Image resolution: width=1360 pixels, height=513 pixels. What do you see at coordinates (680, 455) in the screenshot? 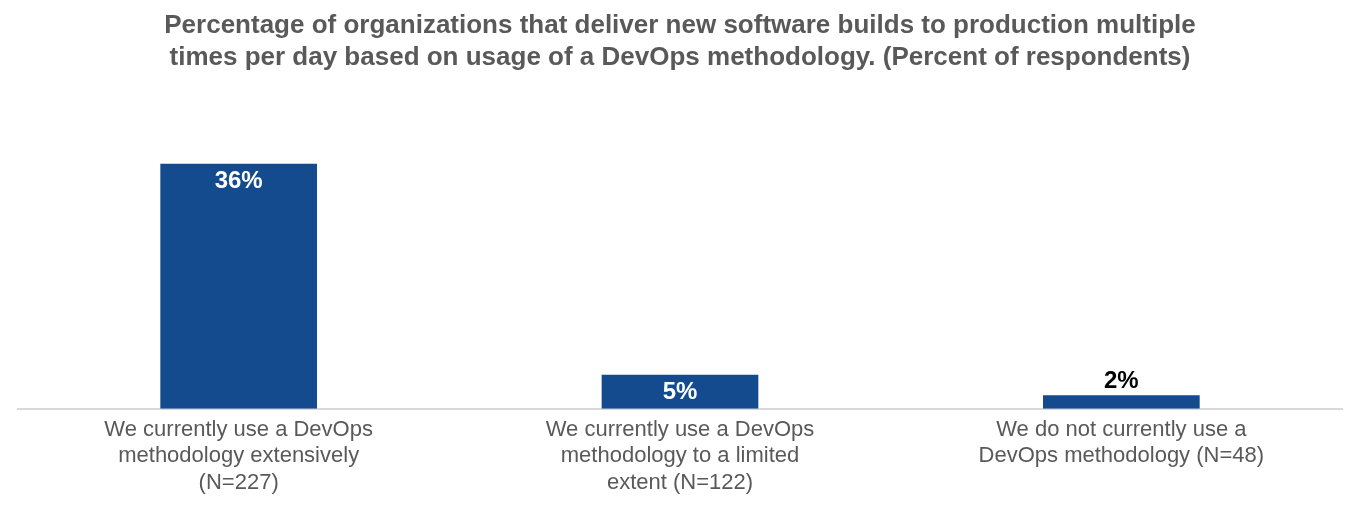
I see `x-tick-label: We currently use a DevOps methodology to a limited extent (N=122)` at bounding box center [680, 455].